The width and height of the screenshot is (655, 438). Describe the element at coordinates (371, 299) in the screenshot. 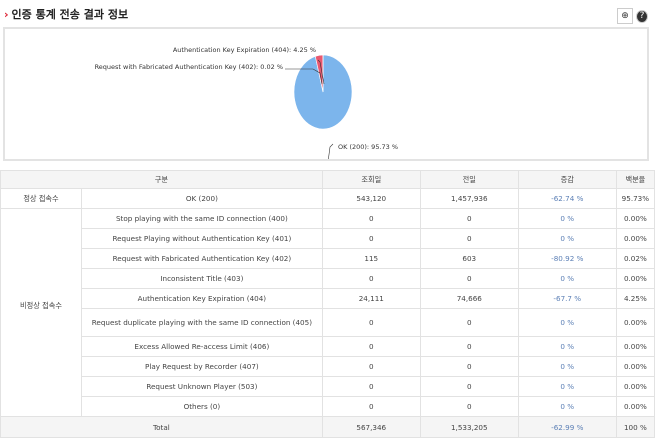

I see `cell-today: 24,111` at that location.